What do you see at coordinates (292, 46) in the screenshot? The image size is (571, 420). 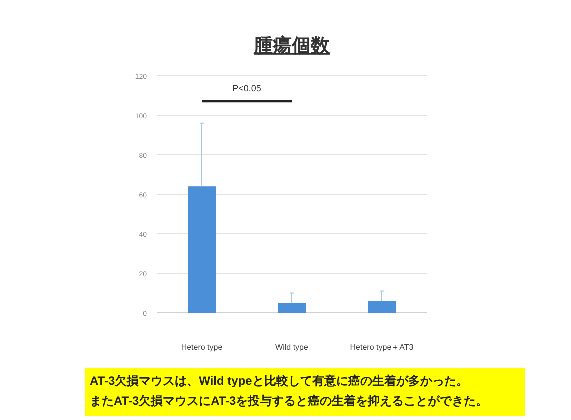 I see `chart-title: 腫瘍個数` at bounding box center [292, 46].